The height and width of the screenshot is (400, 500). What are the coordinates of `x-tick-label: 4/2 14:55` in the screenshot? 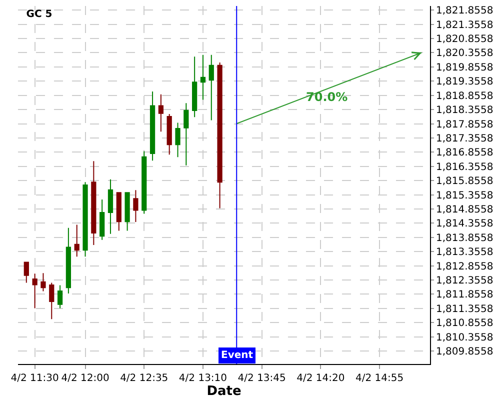 It's located at (380, 378).